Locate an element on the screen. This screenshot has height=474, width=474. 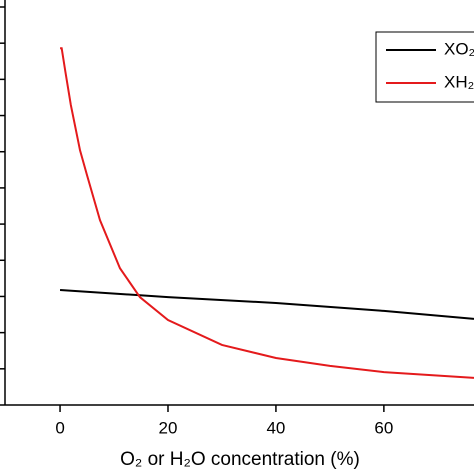
x-axis-label: O₂ or H₂O concentration (%) is located at coordinates (240, 459).